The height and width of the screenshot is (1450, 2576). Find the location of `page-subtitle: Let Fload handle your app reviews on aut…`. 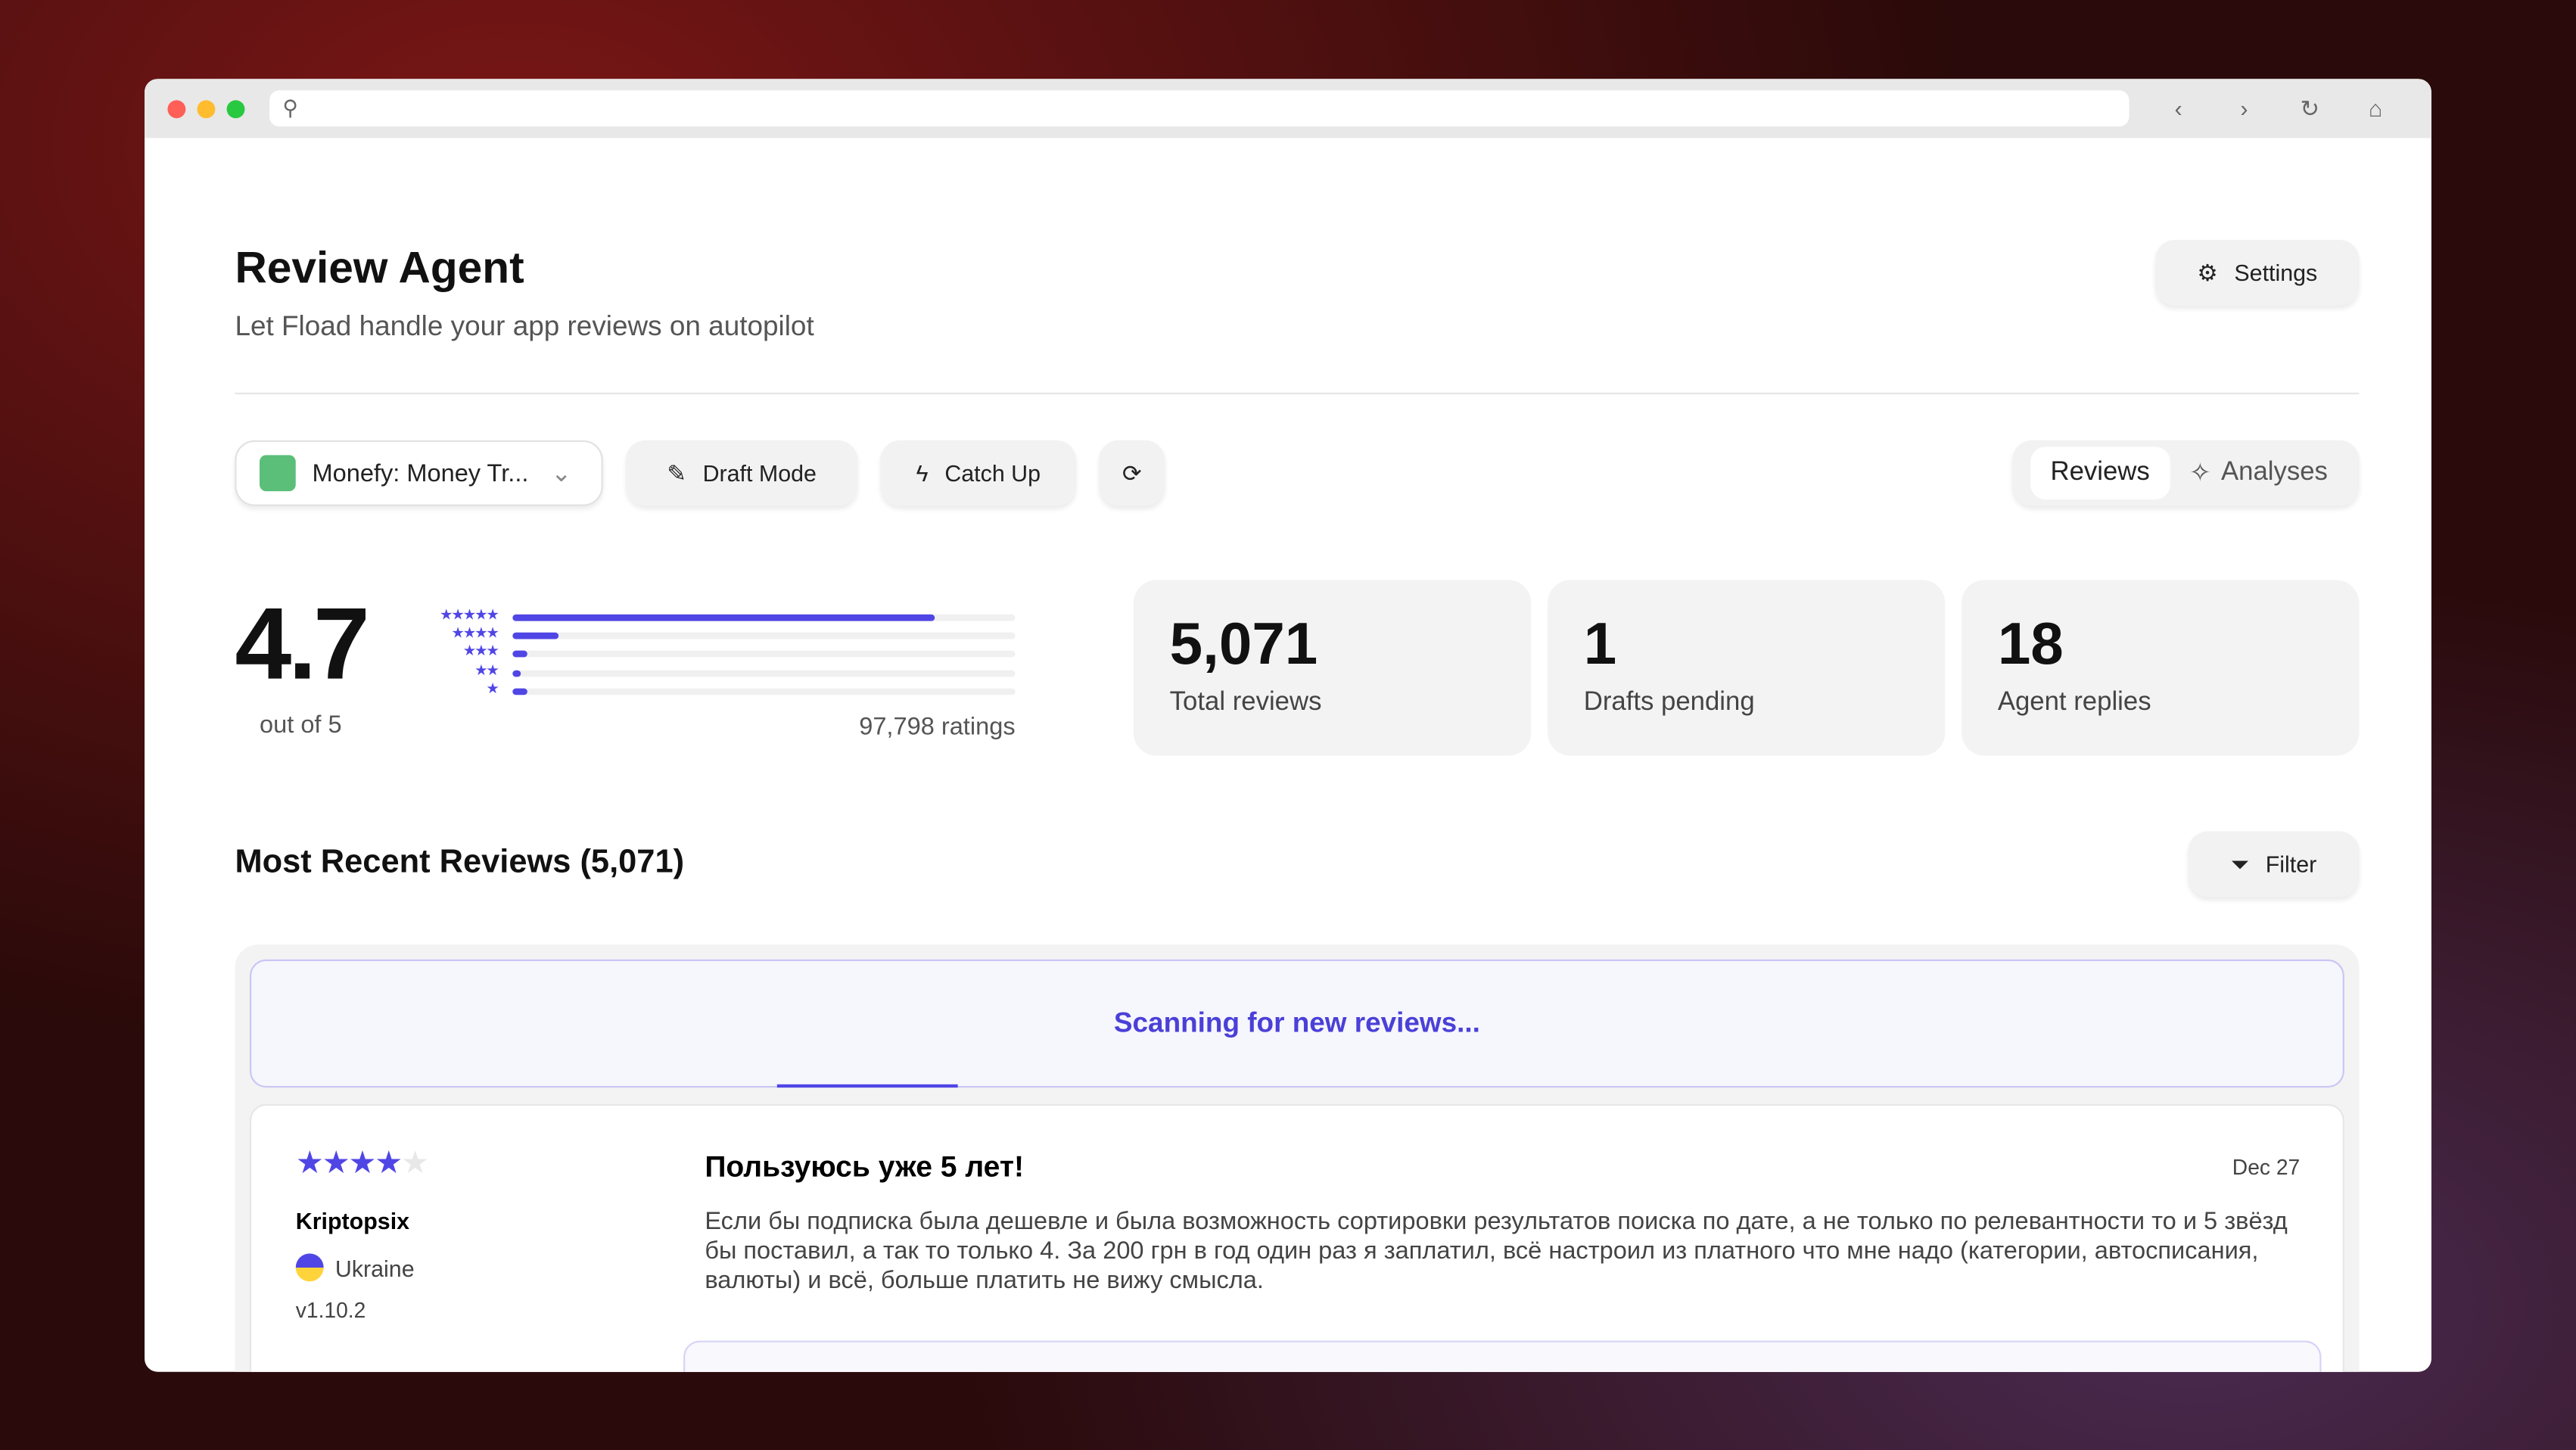

page-subtitle: Let Fload handle your app reviews on aut… is located at coordinates (524, 326).